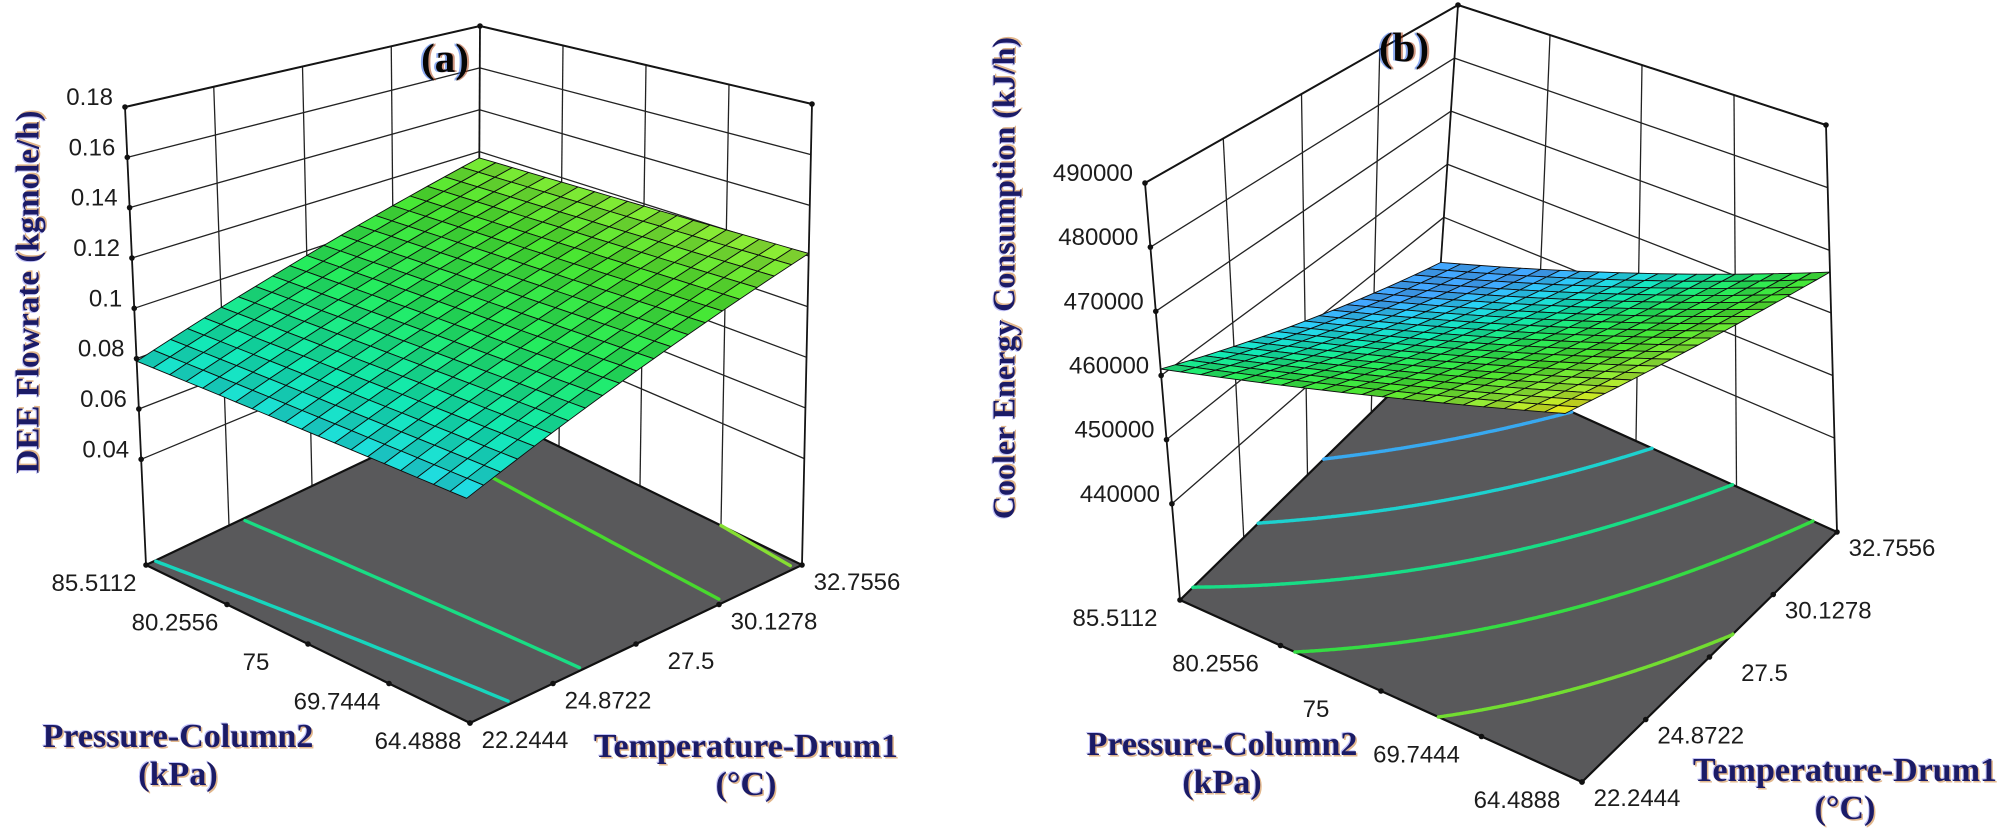  I want to click on panel-a-label: (a), so click(445, 58).